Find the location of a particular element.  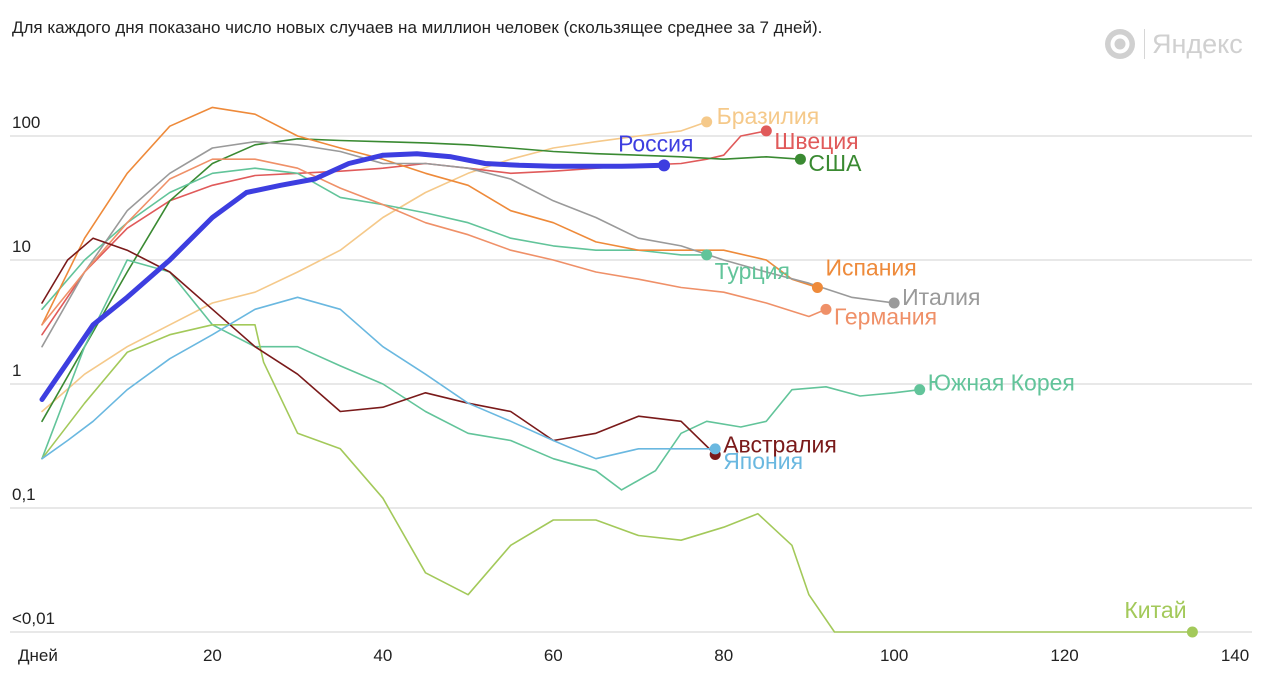

series-label-япония: Япония is located at coordinates (763, 461).